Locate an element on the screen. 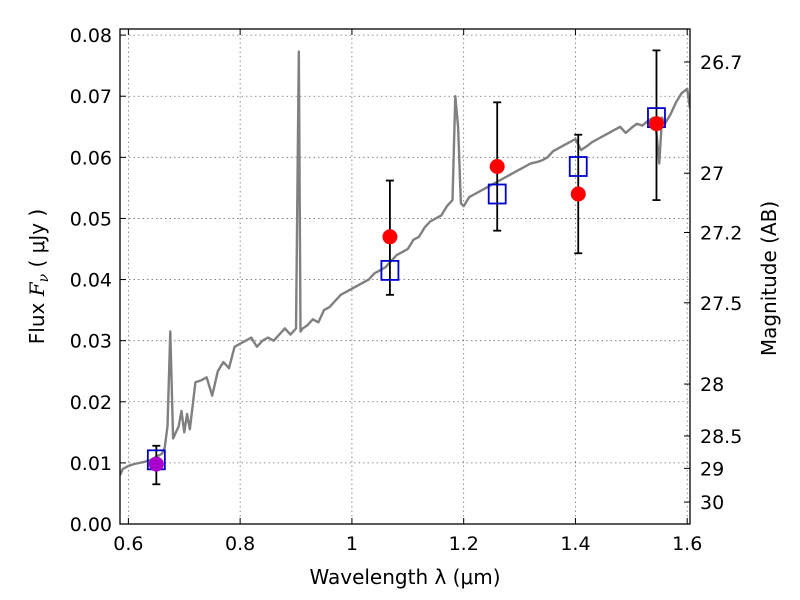 The height and width of the screenshot is (600, 800). right-axis-title: Magnitude (AB) is located at coordinates (769, 278).